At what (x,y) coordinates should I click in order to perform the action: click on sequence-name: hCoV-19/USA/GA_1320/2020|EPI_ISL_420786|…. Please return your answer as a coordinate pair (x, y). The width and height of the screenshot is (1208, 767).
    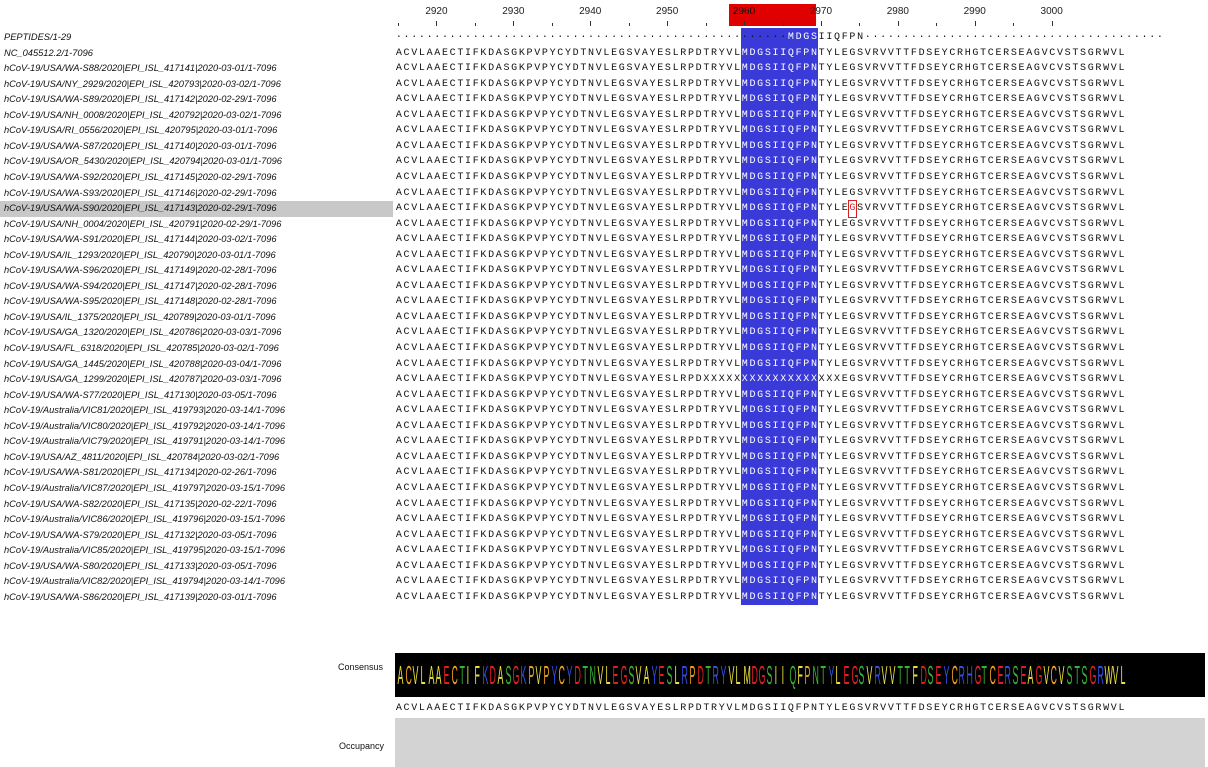
    Looking at the image, I should click on (143, 332).